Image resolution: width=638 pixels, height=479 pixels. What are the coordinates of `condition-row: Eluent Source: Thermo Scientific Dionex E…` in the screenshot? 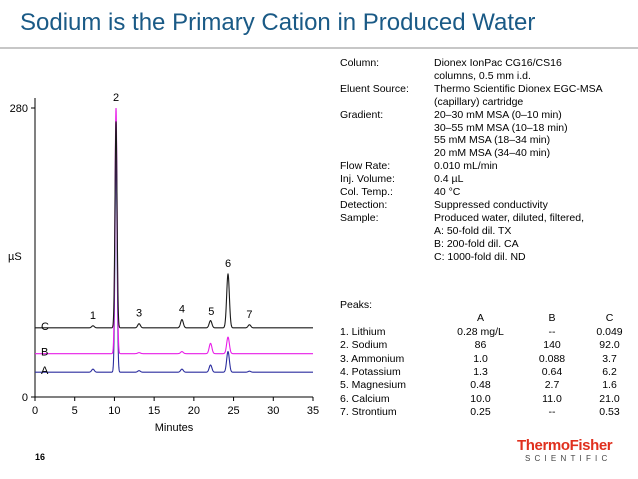 It's located at (486, 96).